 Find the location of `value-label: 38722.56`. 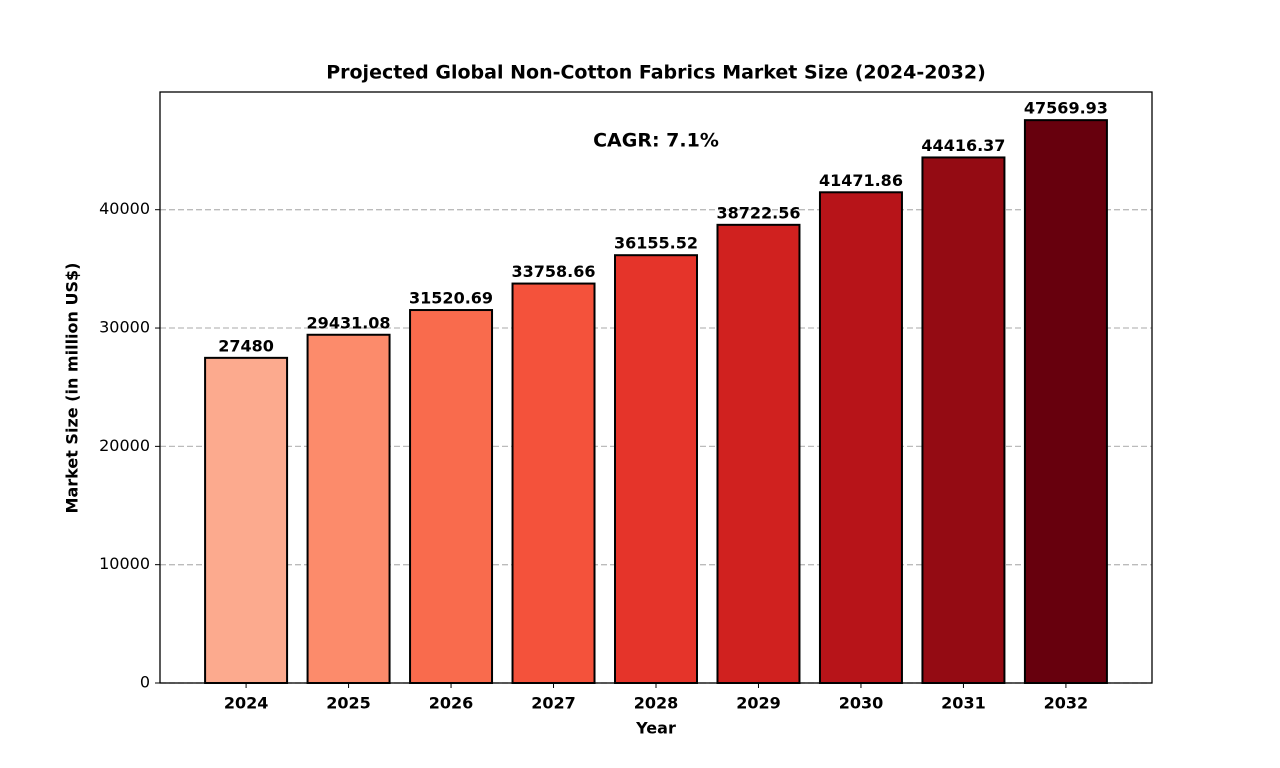

value-label: 38722.56 is located at coordinates (758, 212).